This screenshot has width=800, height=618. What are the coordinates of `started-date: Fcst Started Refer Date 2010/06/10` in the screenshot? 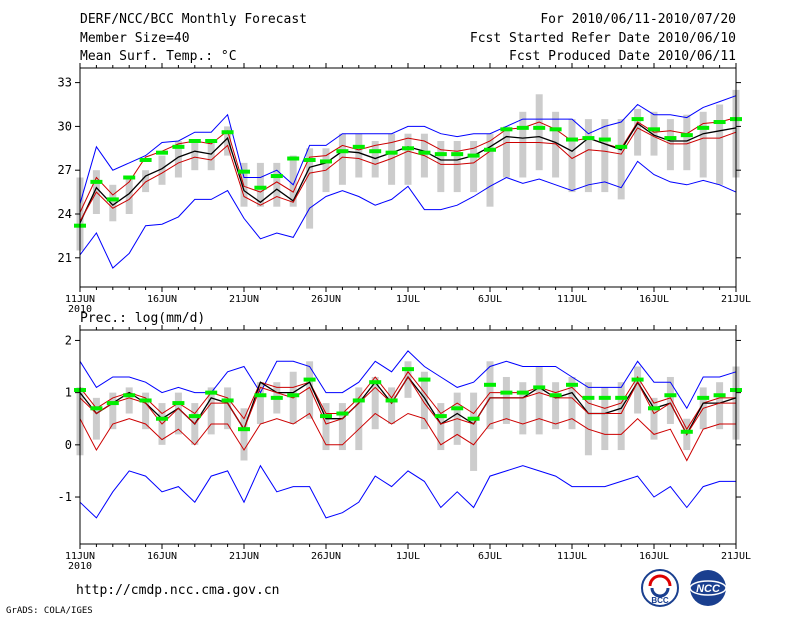 It's located at (602, 38).